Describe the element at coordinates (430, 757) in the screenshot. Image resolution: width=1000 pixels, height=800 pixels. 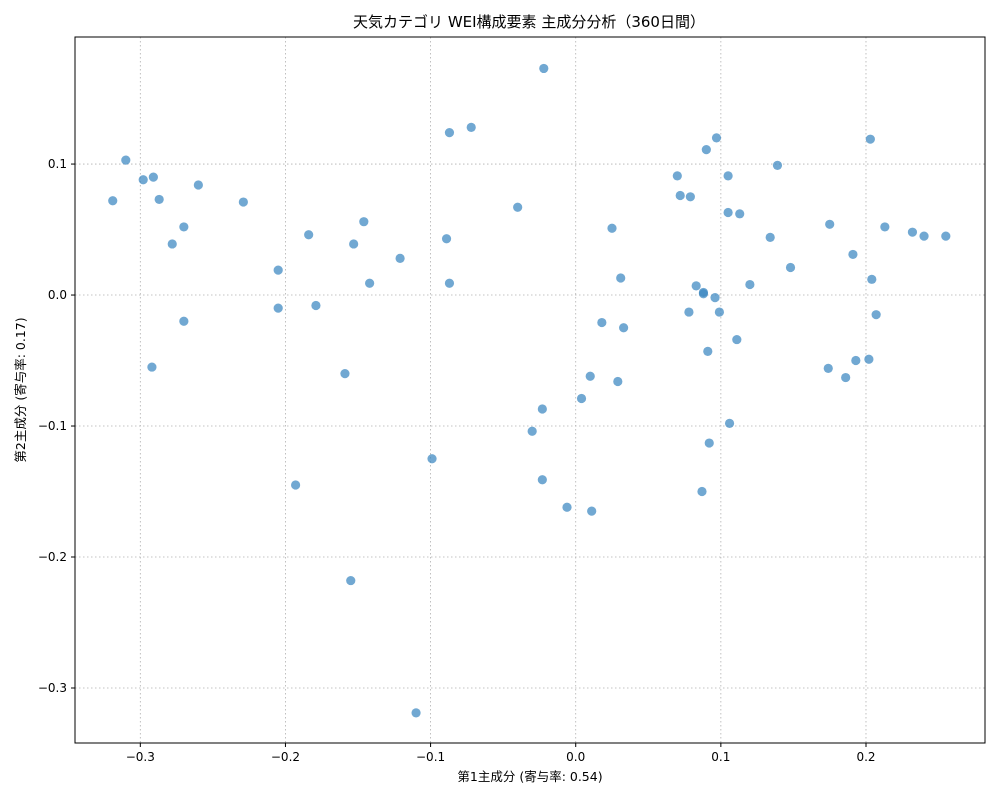
I see `x-tick-label: −0.1` at that location.